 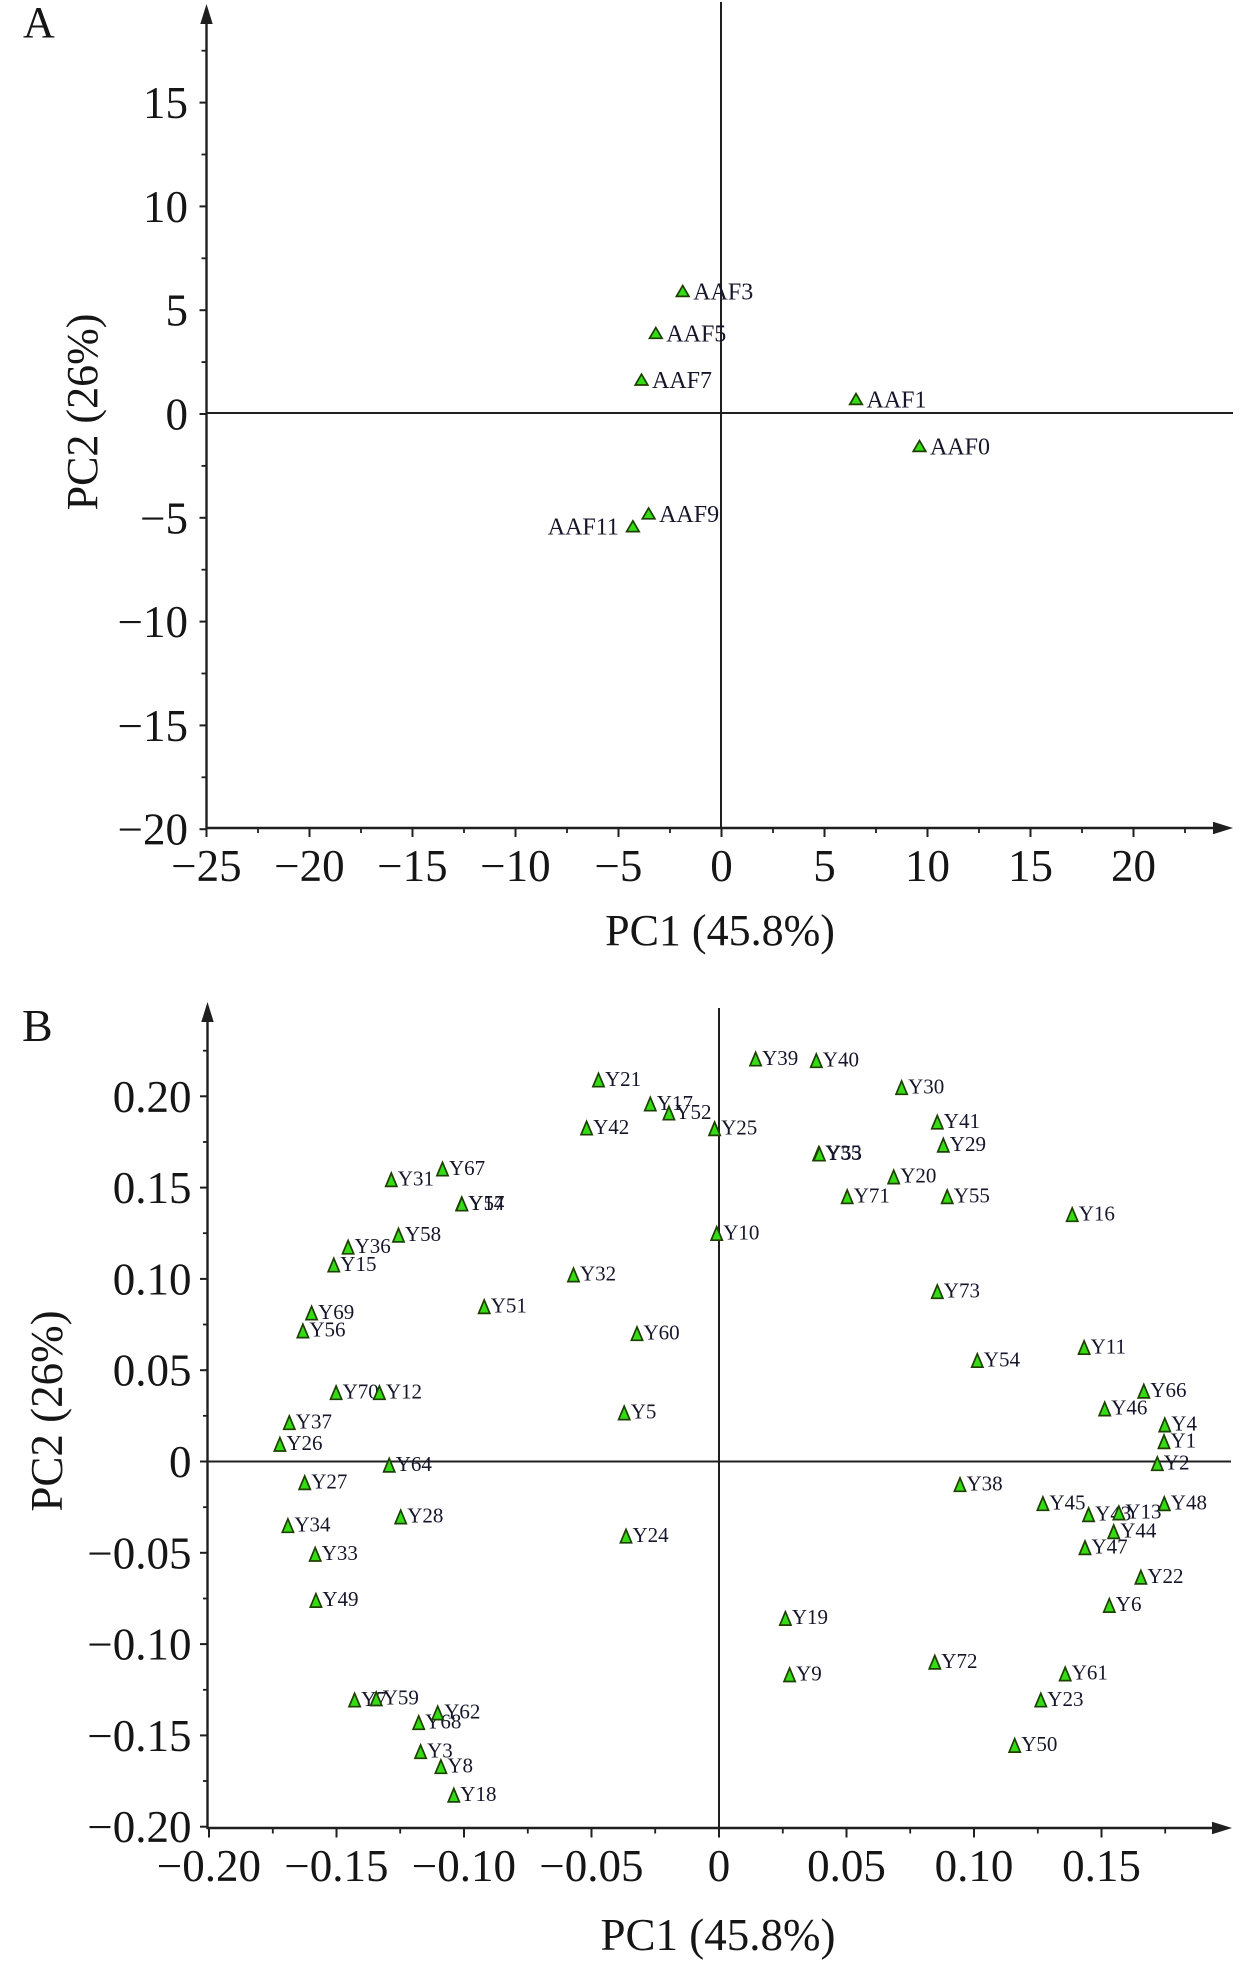 I want to click on svg-text: Y64, so click(x=414, y=1464).